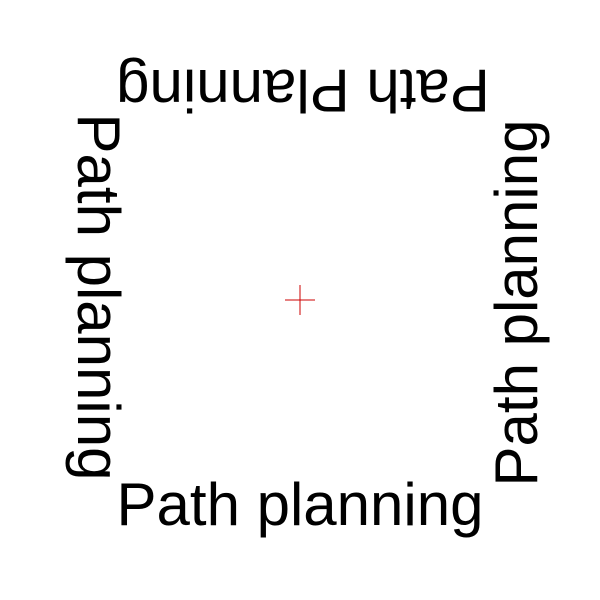 Image resolution: width=600 pixels, height=600 pixels. Describe the element at coordinates (300, 504) in the screenshot. I see `label-bottom: Path planning` at that location.